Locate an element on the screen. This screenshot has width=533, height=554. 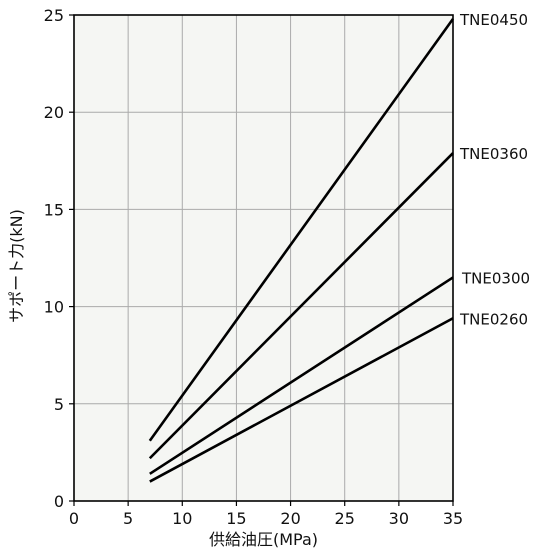
x-tick-label: 35 is located at coordinates (453, 518).